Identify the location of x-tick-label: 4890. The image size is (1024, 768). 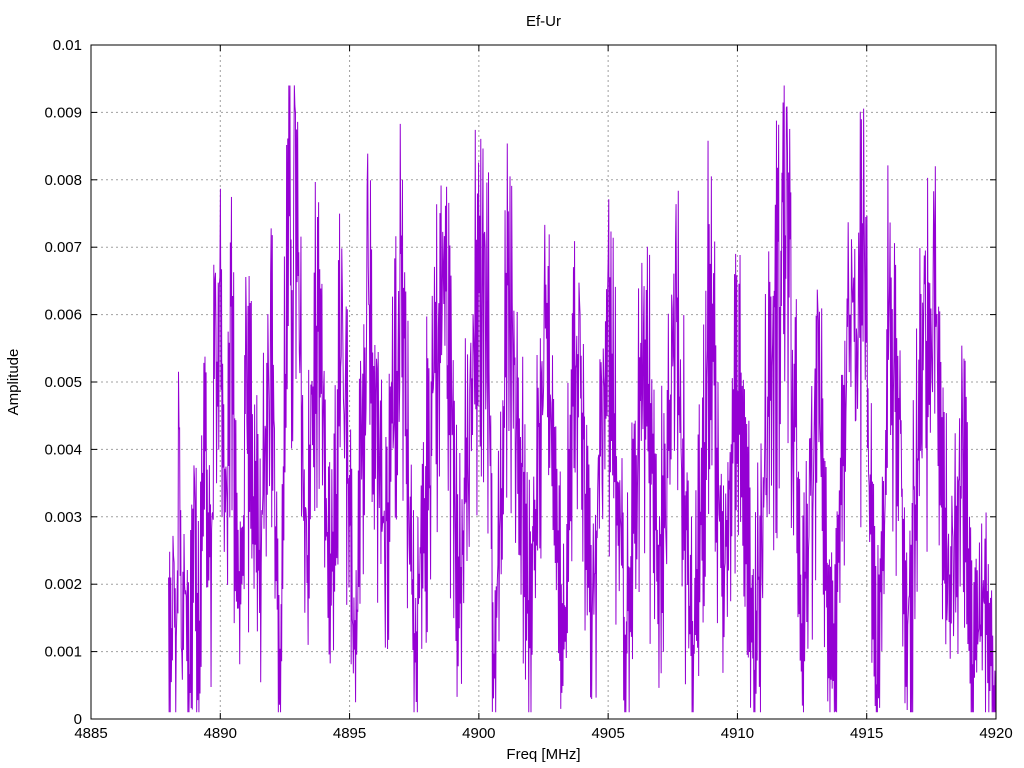
(220, 733).